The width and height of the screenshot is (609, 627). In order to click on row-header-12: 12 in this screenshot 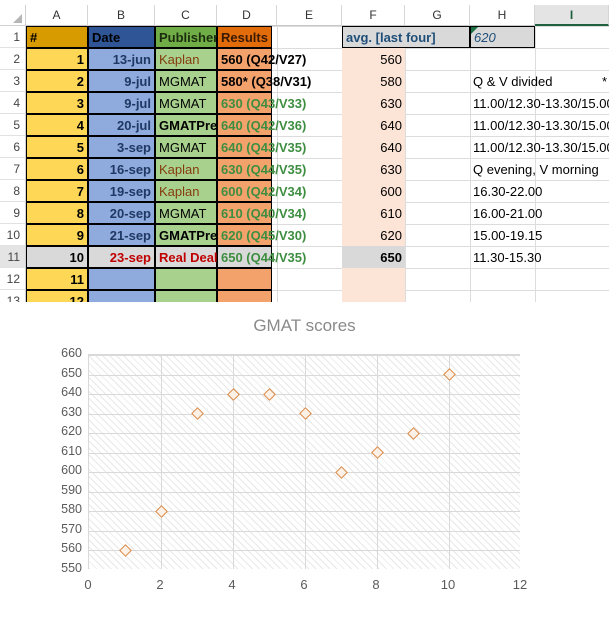, I will do `click(13, 279)`.